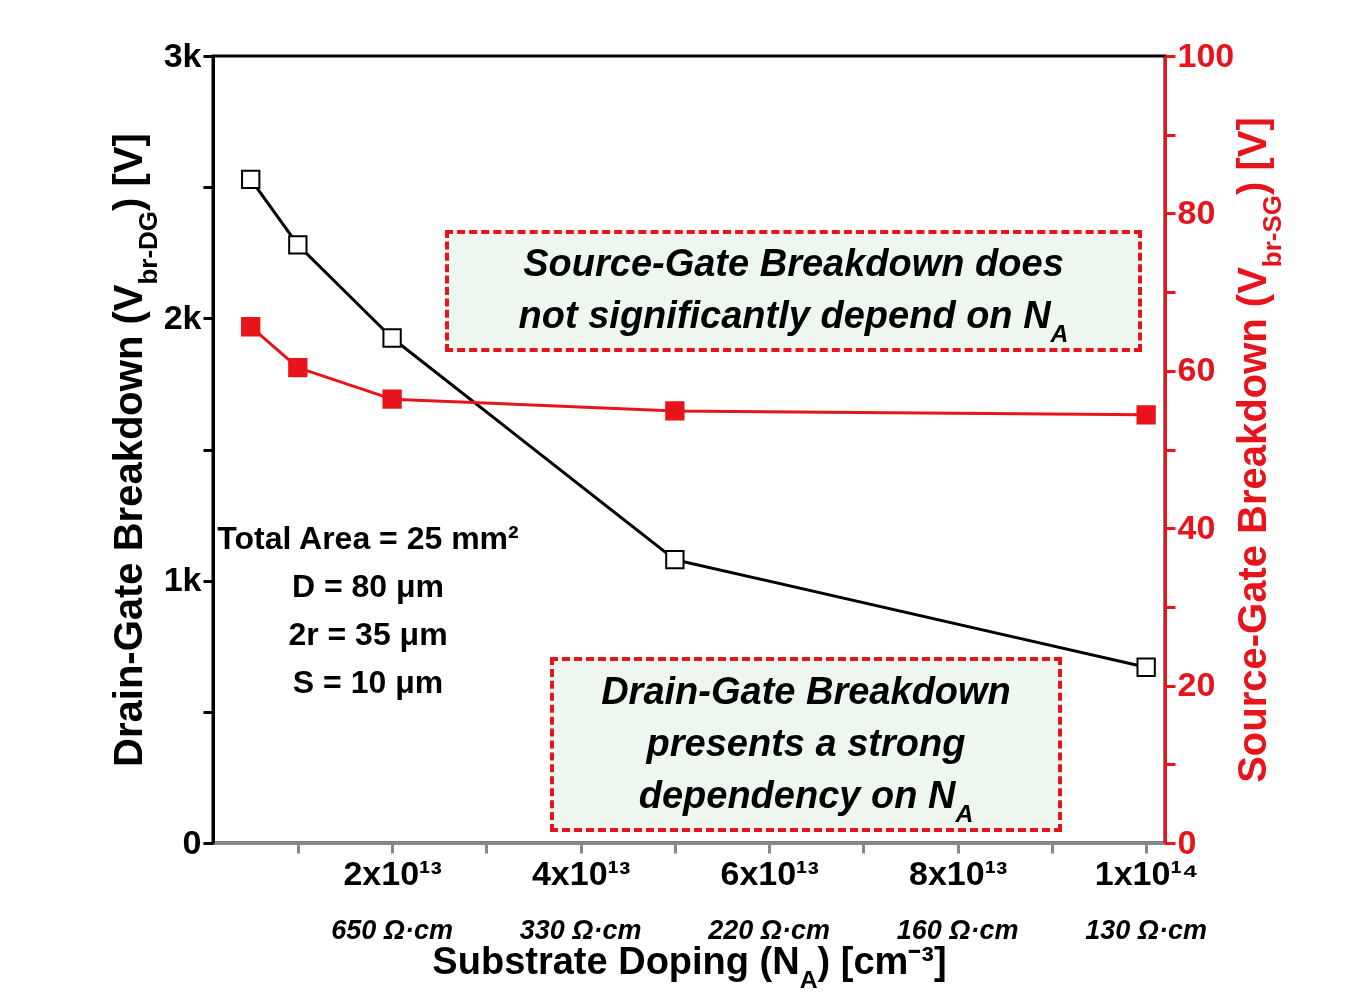 The height and width of the screenshot is (1000, 1370). Describe the element at coordinates (392, 872) in the screenshot. I see `x-tick-label: 2x10¹³` at that location.